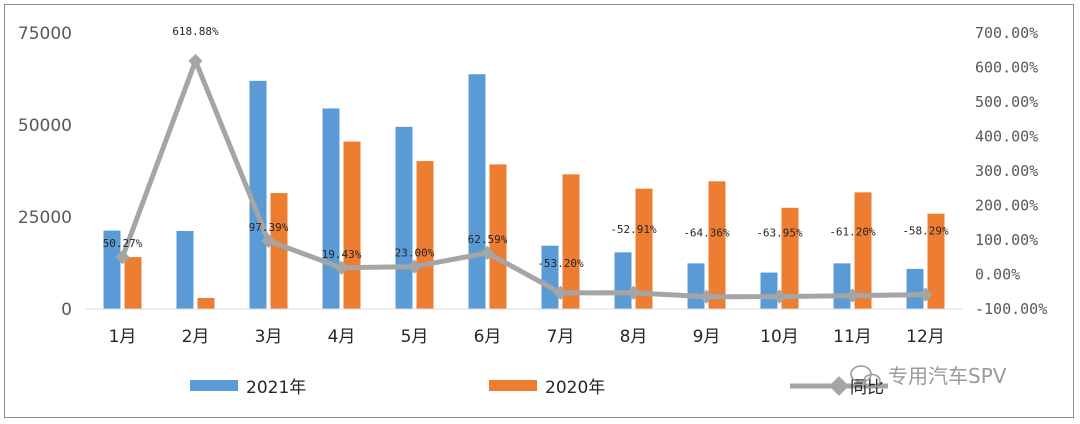  Describe the element at coordinates (539, 387) in the screenshot. I see `legend: 2021年 2020年 同比` at that location.